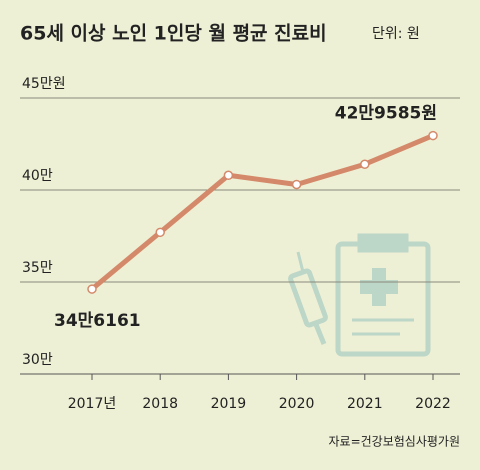 The height and width of the screenshot is (470, 480). What do you see at coordinates (365, 404) in the screenshot?
I see `x-tick-label: 2021` at bounding box center [365, 404].